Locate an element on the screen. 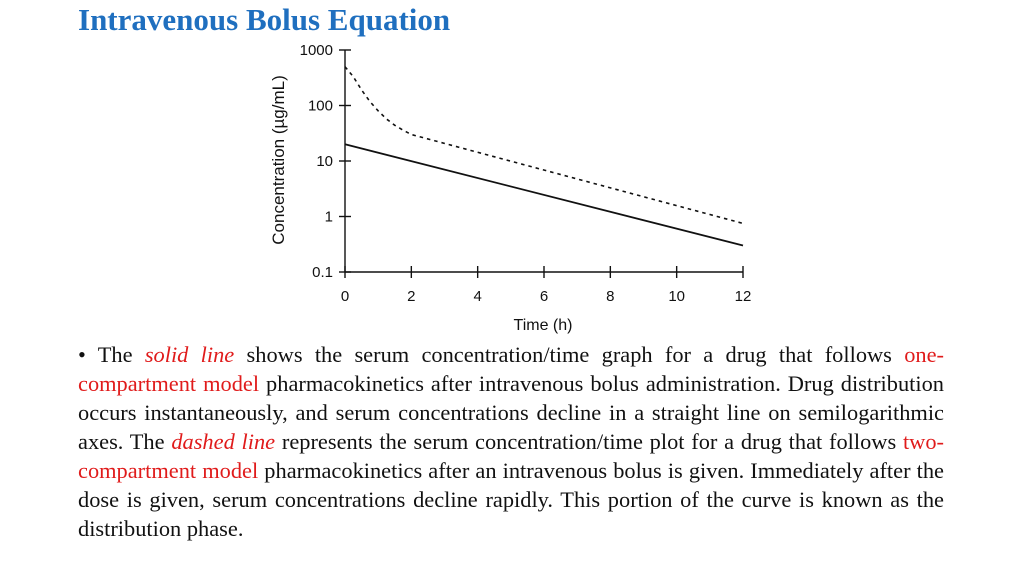 Image resolution: width=1024 pixels, height=576 pixels. x-tick-label: 0 is located at coordinates (345, 296).